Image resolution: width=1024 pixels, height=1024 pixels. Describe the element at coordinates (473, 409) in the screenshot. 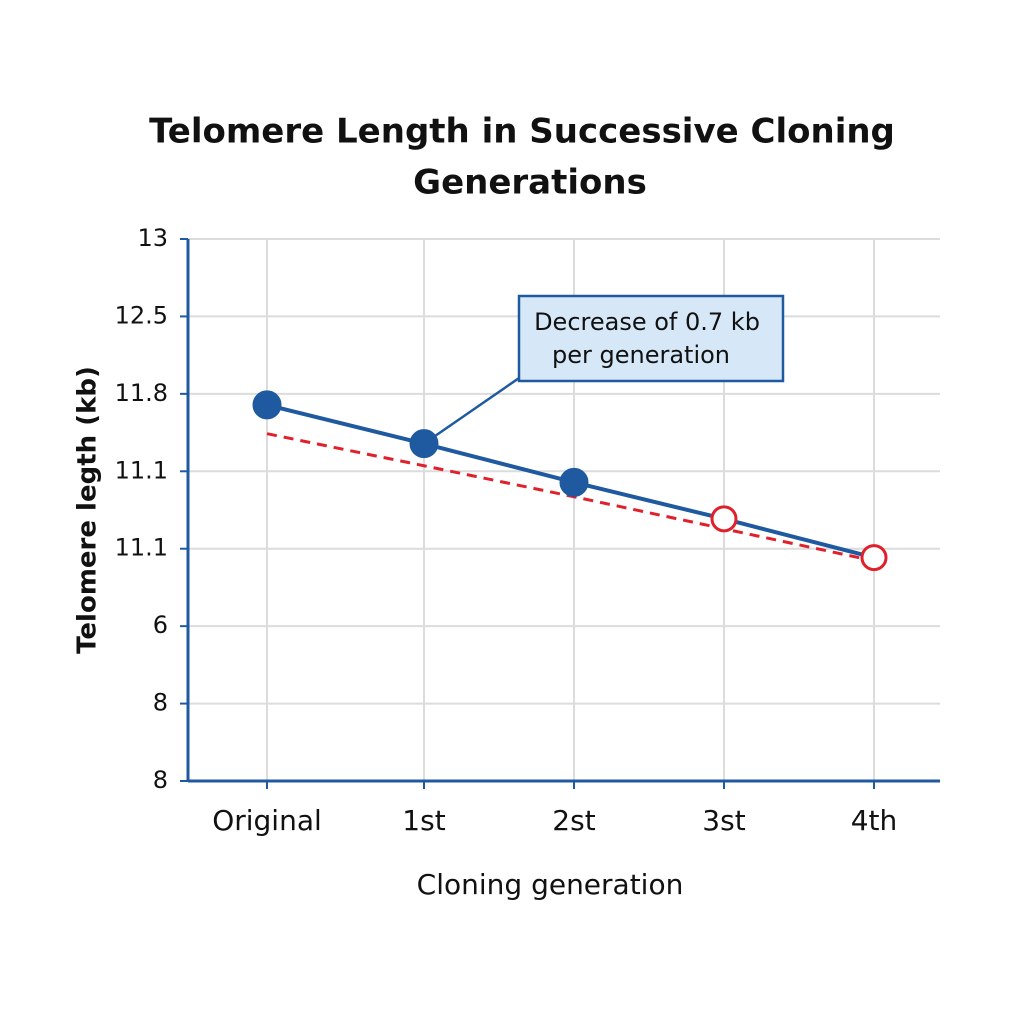

I see `annotation-pointer` at that location.